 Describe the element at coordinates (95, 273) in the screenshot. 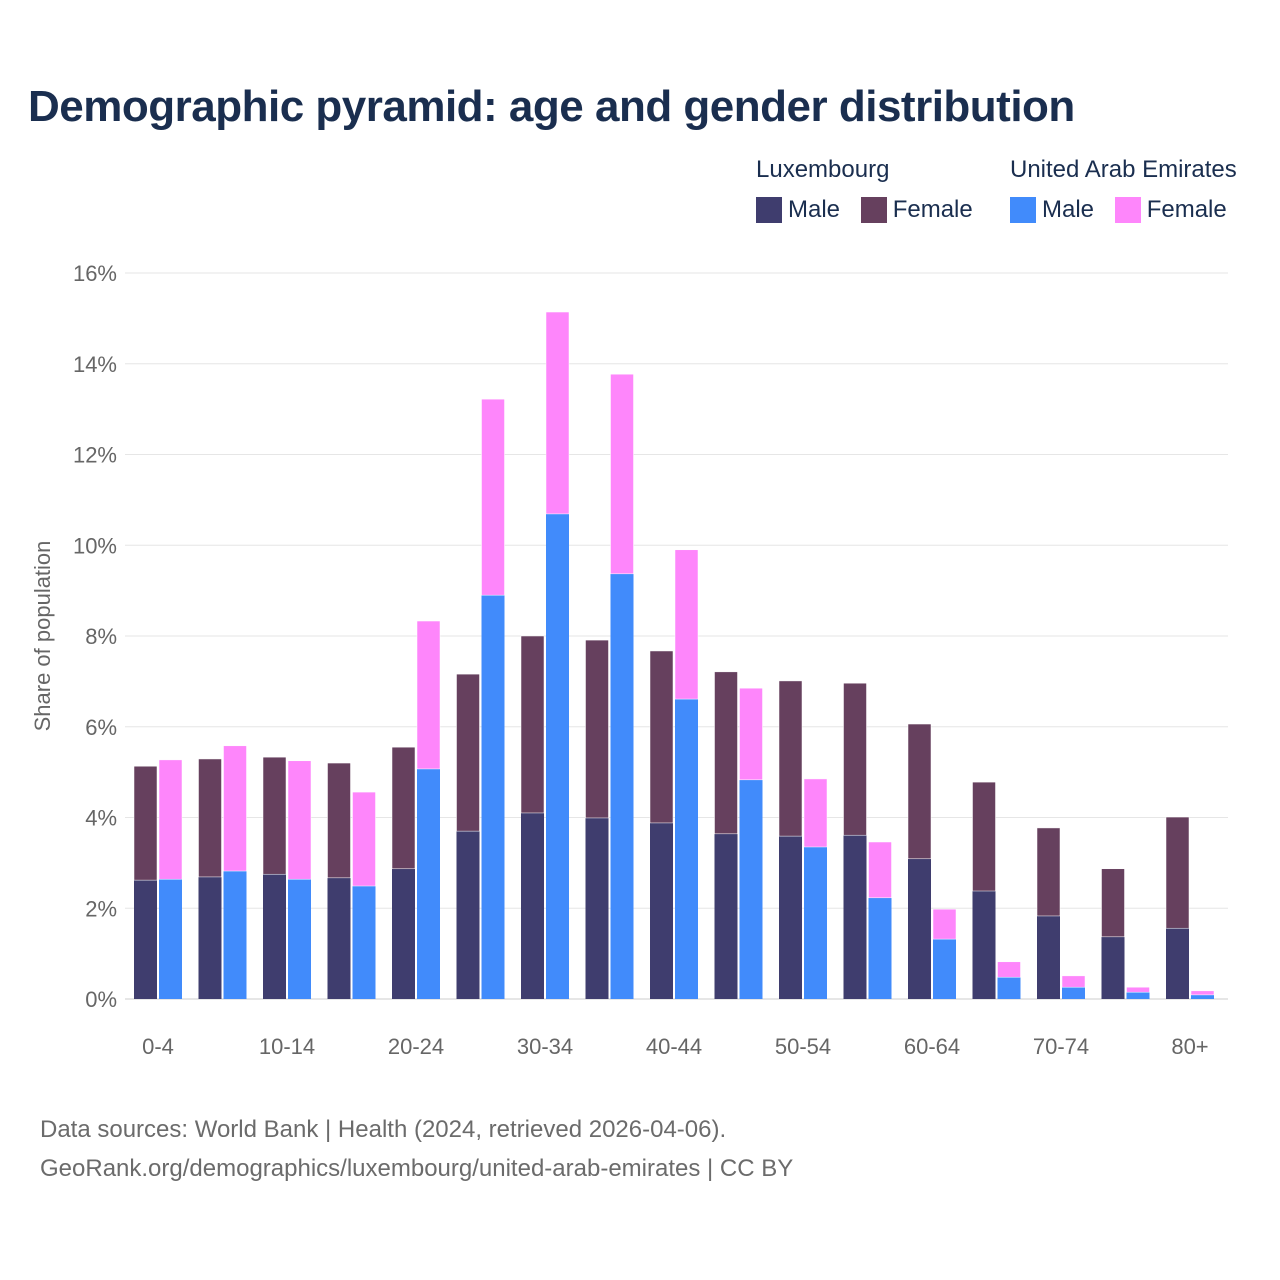

I see `y-tick-label: 16%` at that location.